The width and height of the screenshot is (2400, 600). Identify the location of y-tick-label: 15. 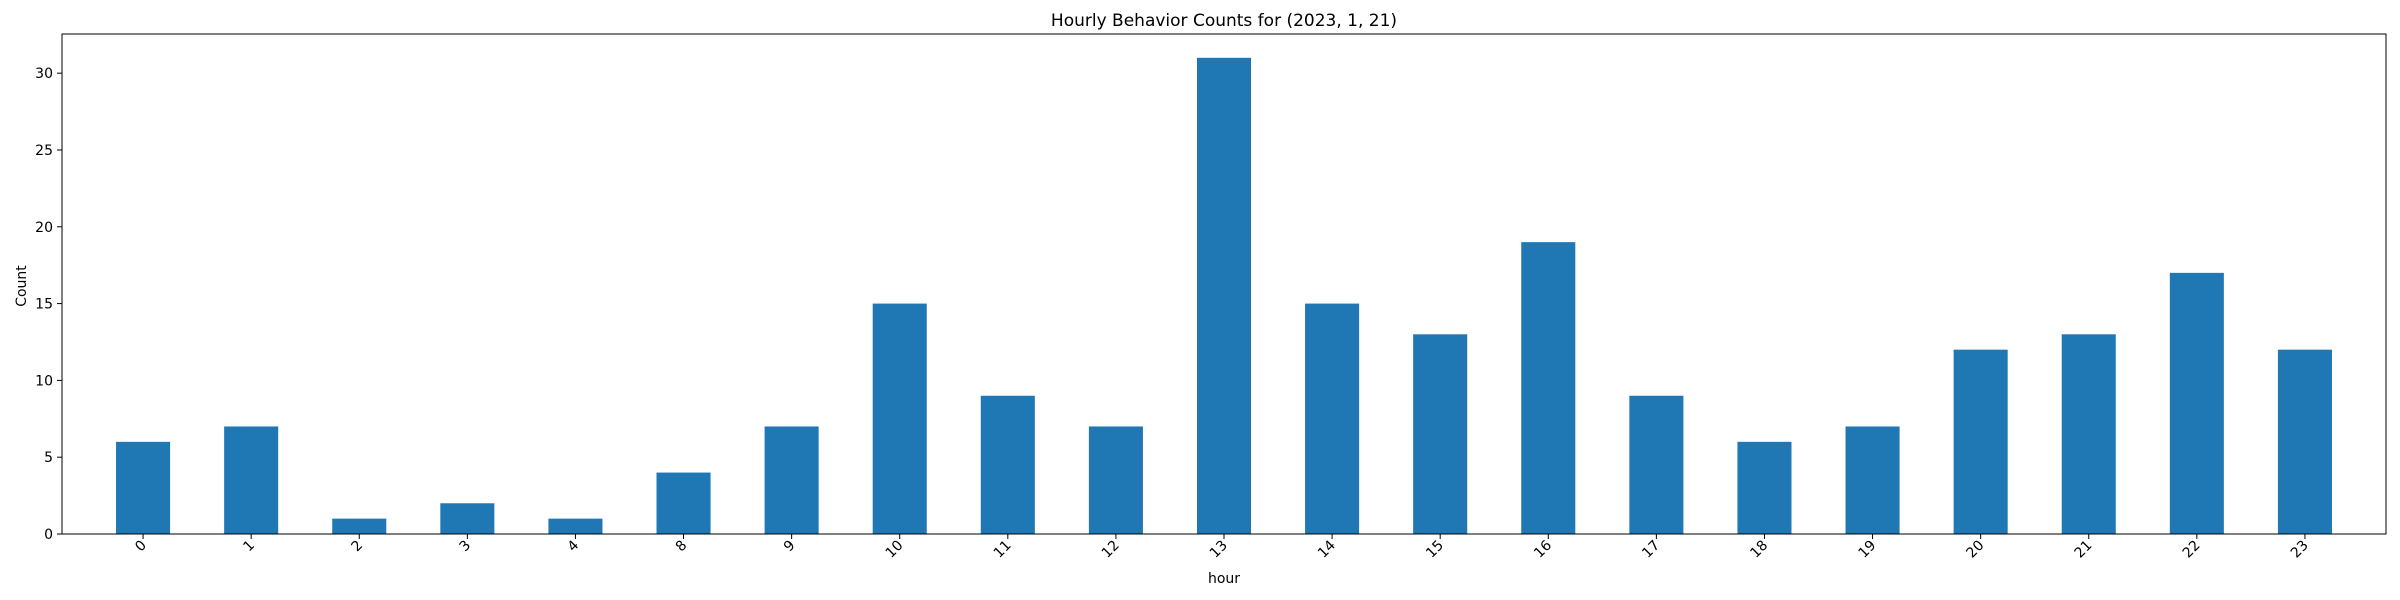
(44, 305).